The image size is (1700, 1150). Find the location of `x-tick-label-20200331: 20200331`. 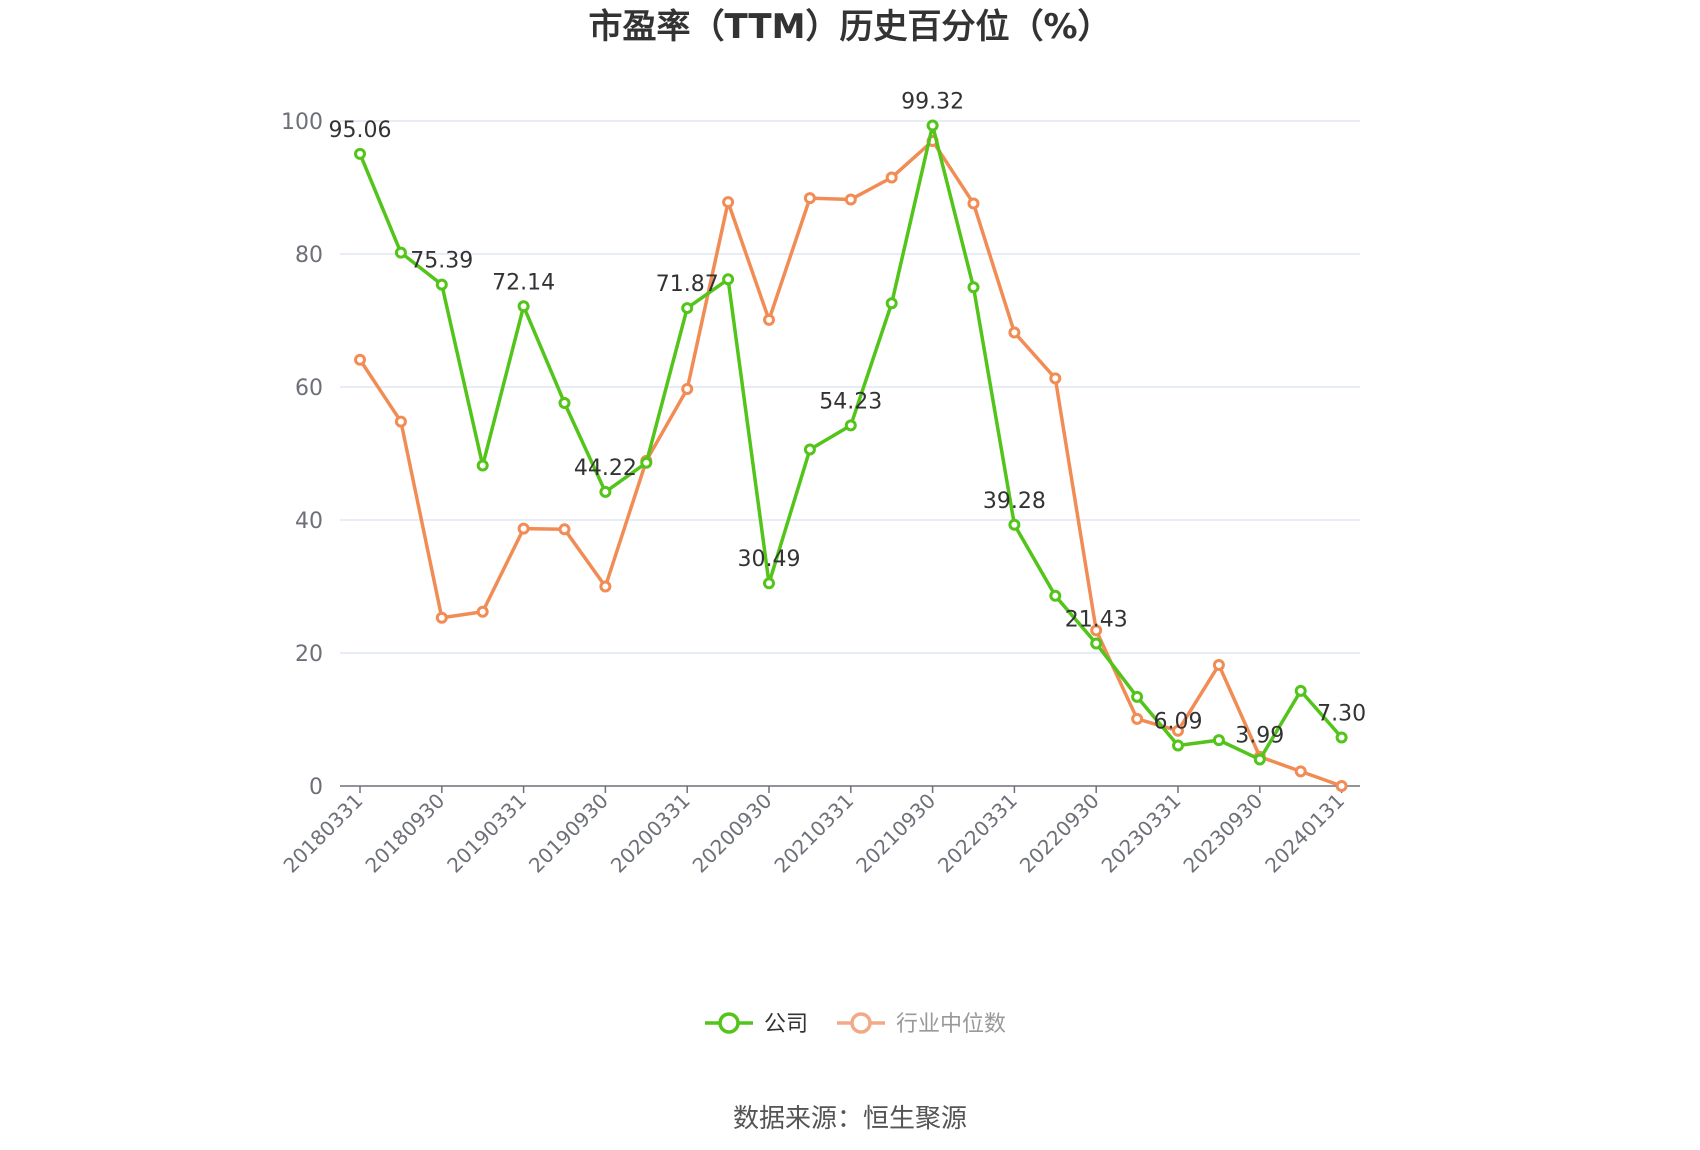

x-tick-label-20200331: 20200331 is located at coordinates (650, 833).